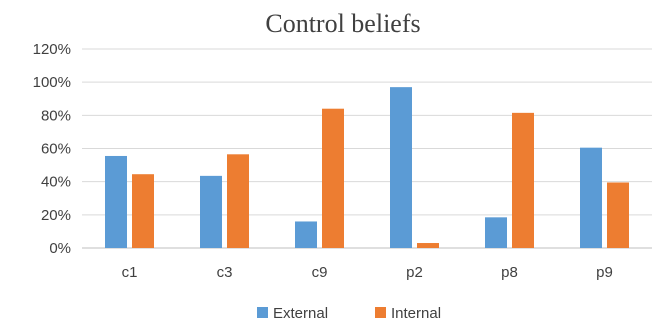 This screenshot has height=329, width=659. Describe the element at coordinates (342, 23) in the screenshot. I see `chart-title: Control beliefs` at that location.